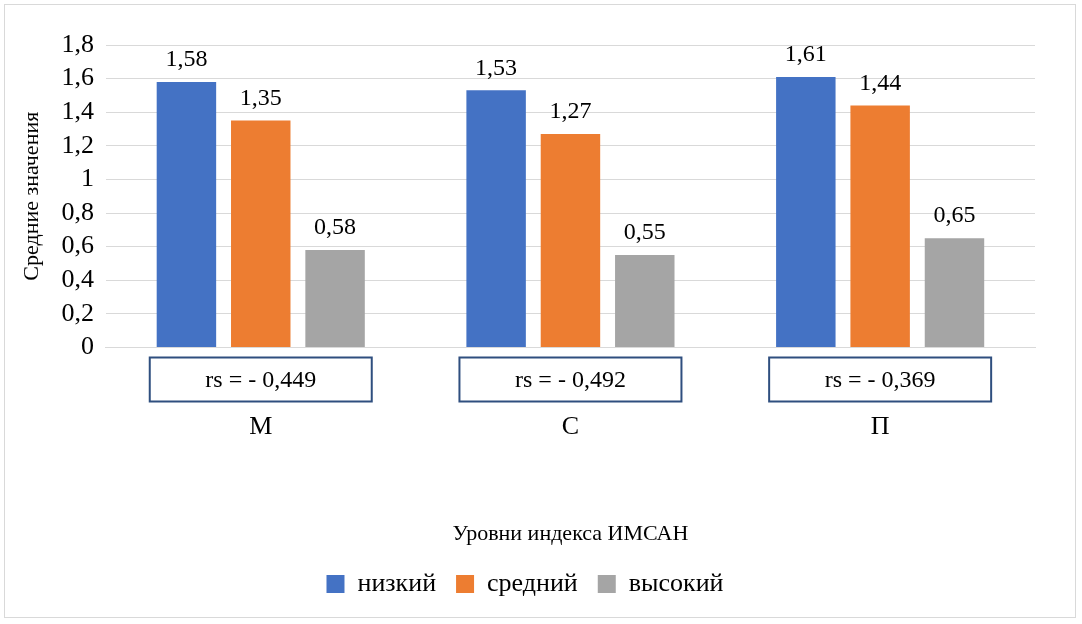 This screenshot has width=1082, height=624. What do you see at coordinates (260, 96) in the screenshot?
I see `data-label: 1,35` at bounding box center [260, 96].